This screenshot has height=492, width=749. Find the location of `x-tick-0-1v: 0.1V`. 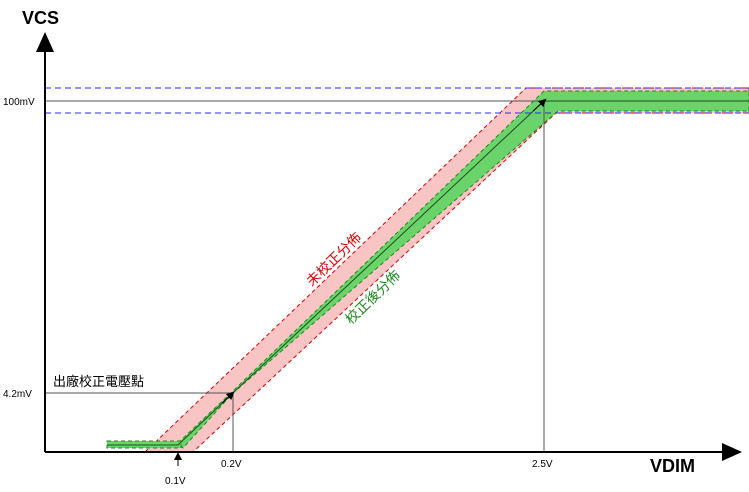

x-tick-0-1v: 0.1V is located at coordinates (175, 481).